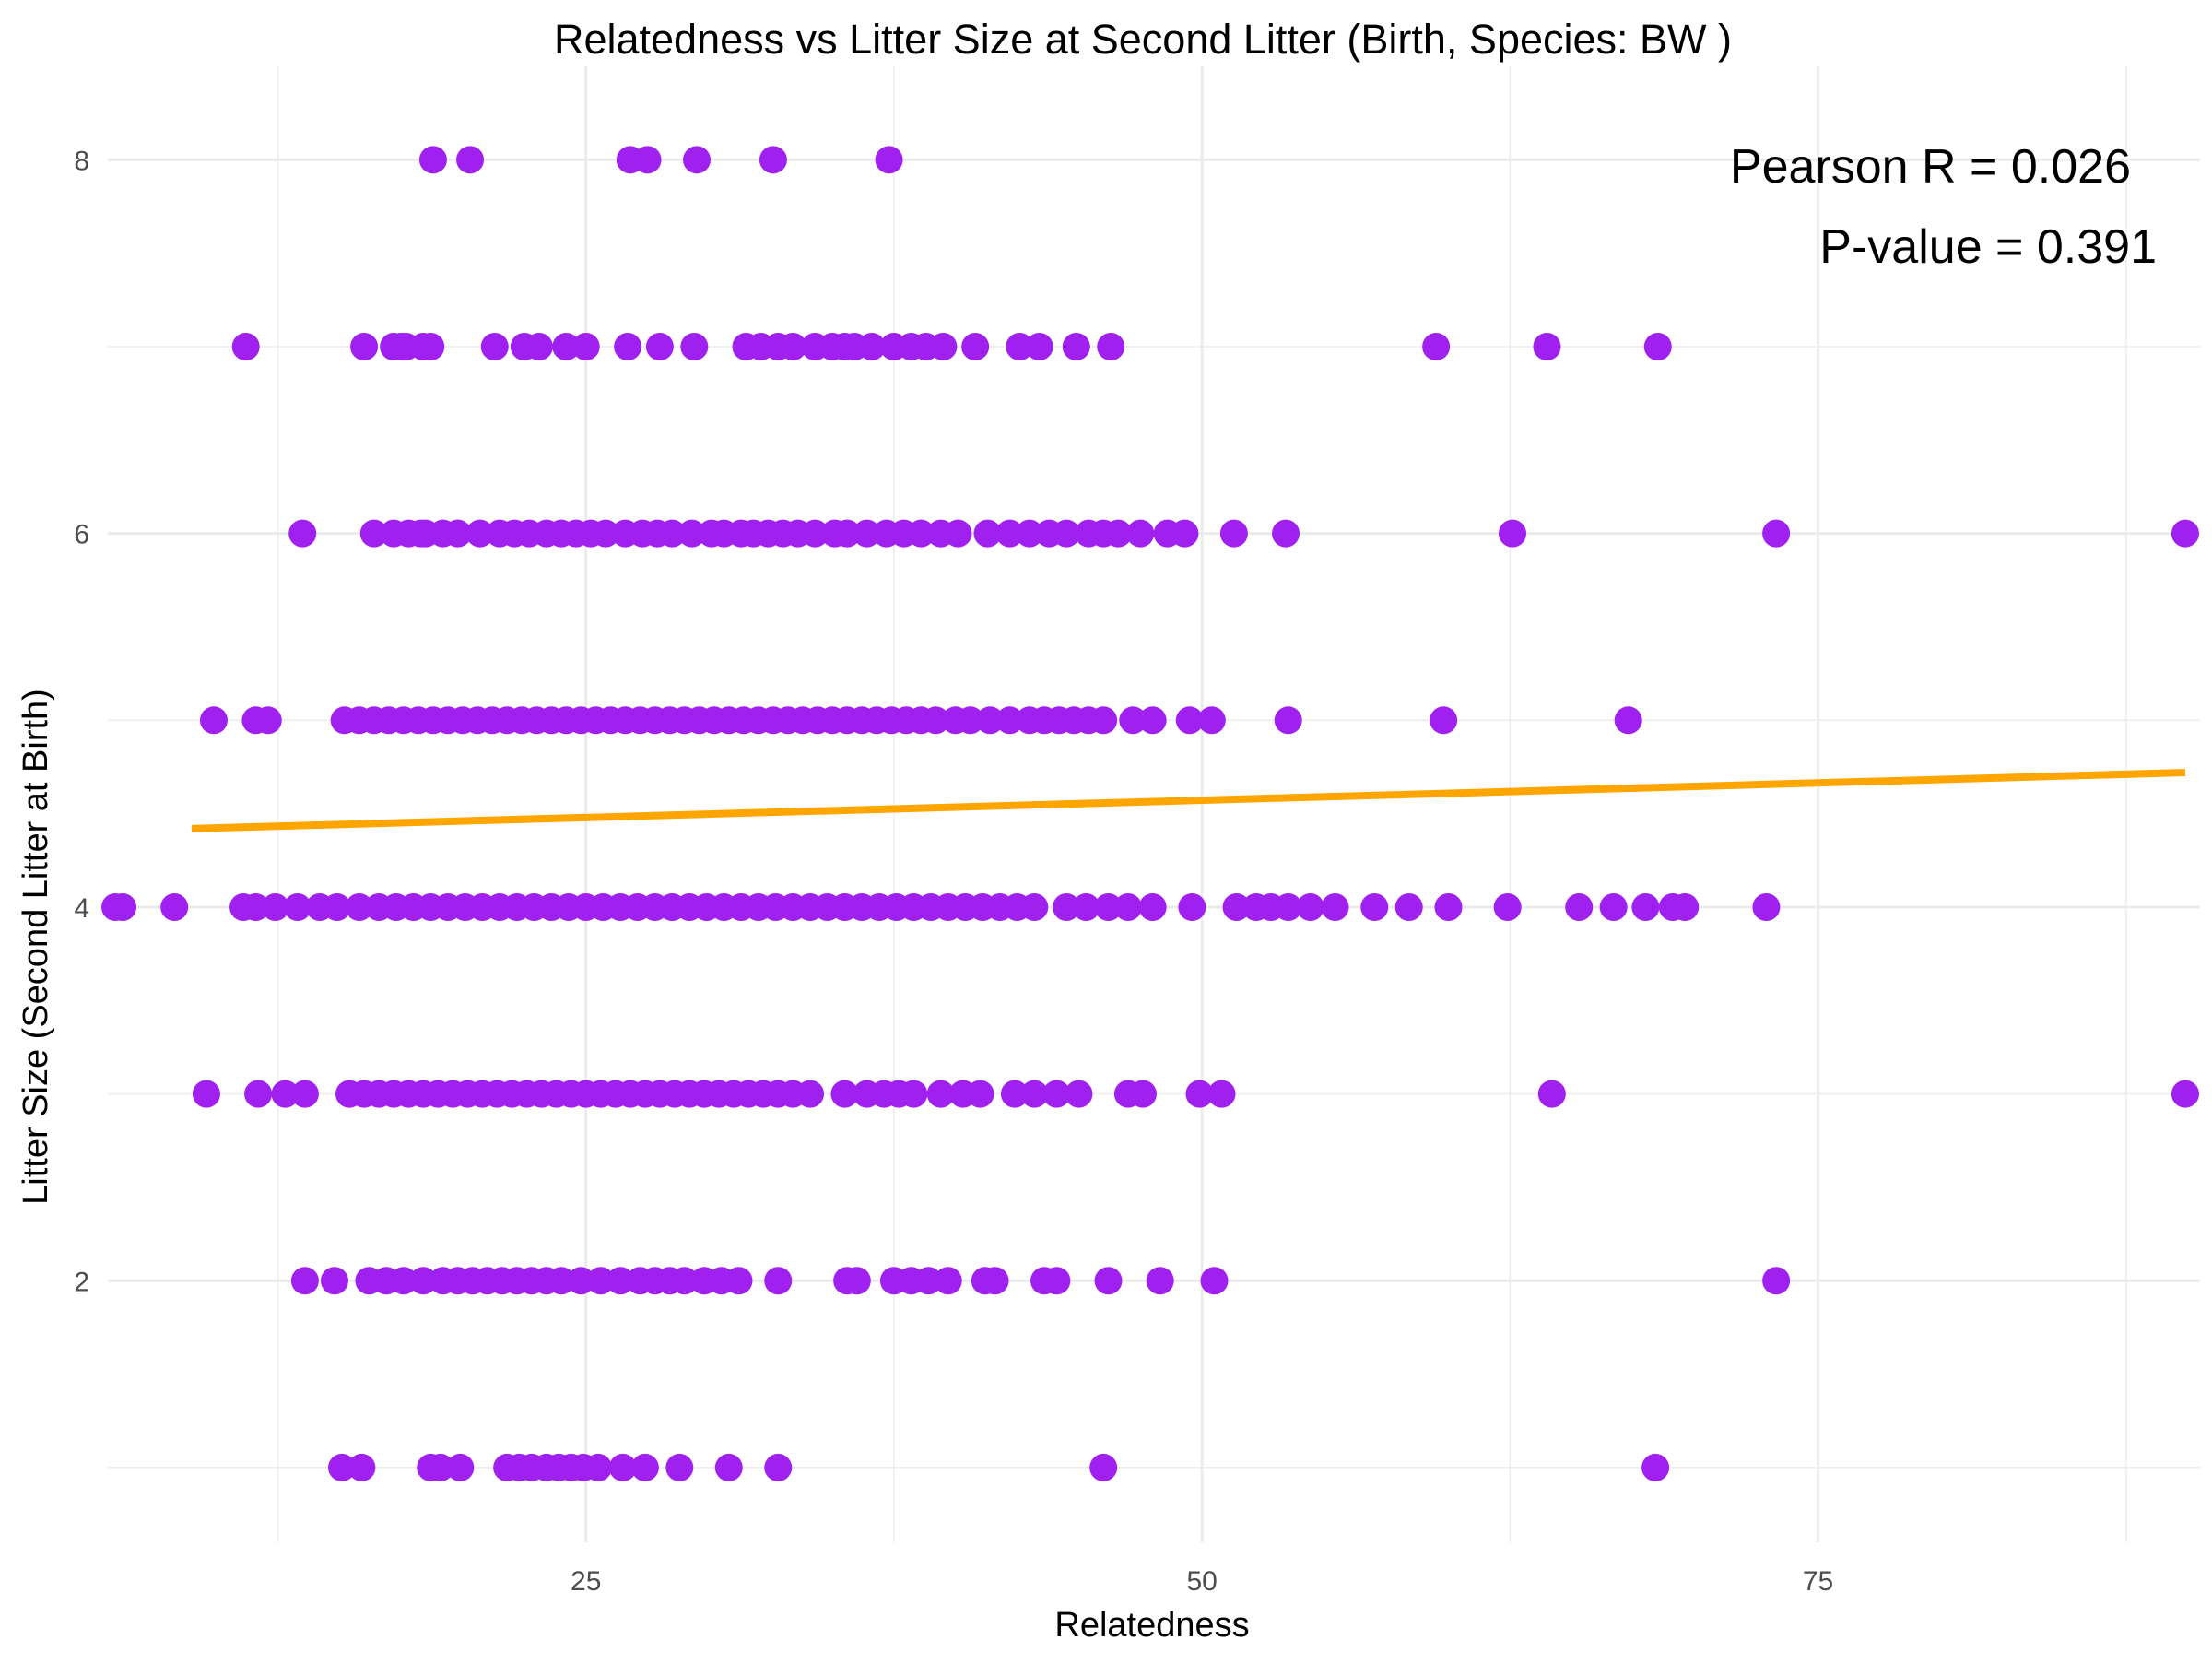 This screenshot has height=1664, width=2212. What do you see at coordinates (1201, 1581) in the screenshot?
I see `x-tick-label: 50` at bounding box center [1201, 1581].